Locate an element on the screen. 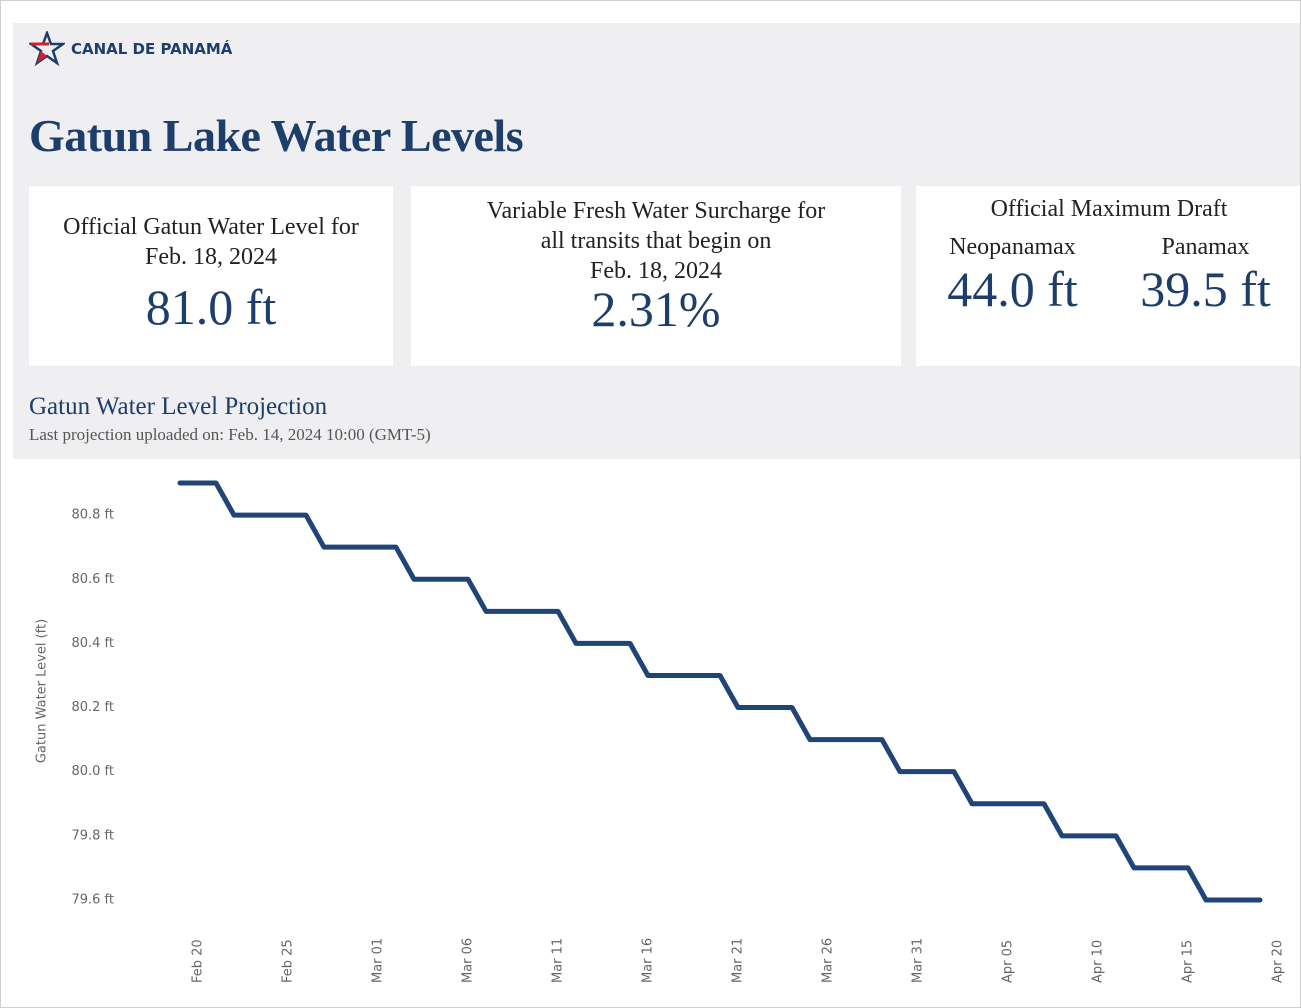  y-axis-label: Gatun Water Level (ft) is located at coordinates (42, 691).